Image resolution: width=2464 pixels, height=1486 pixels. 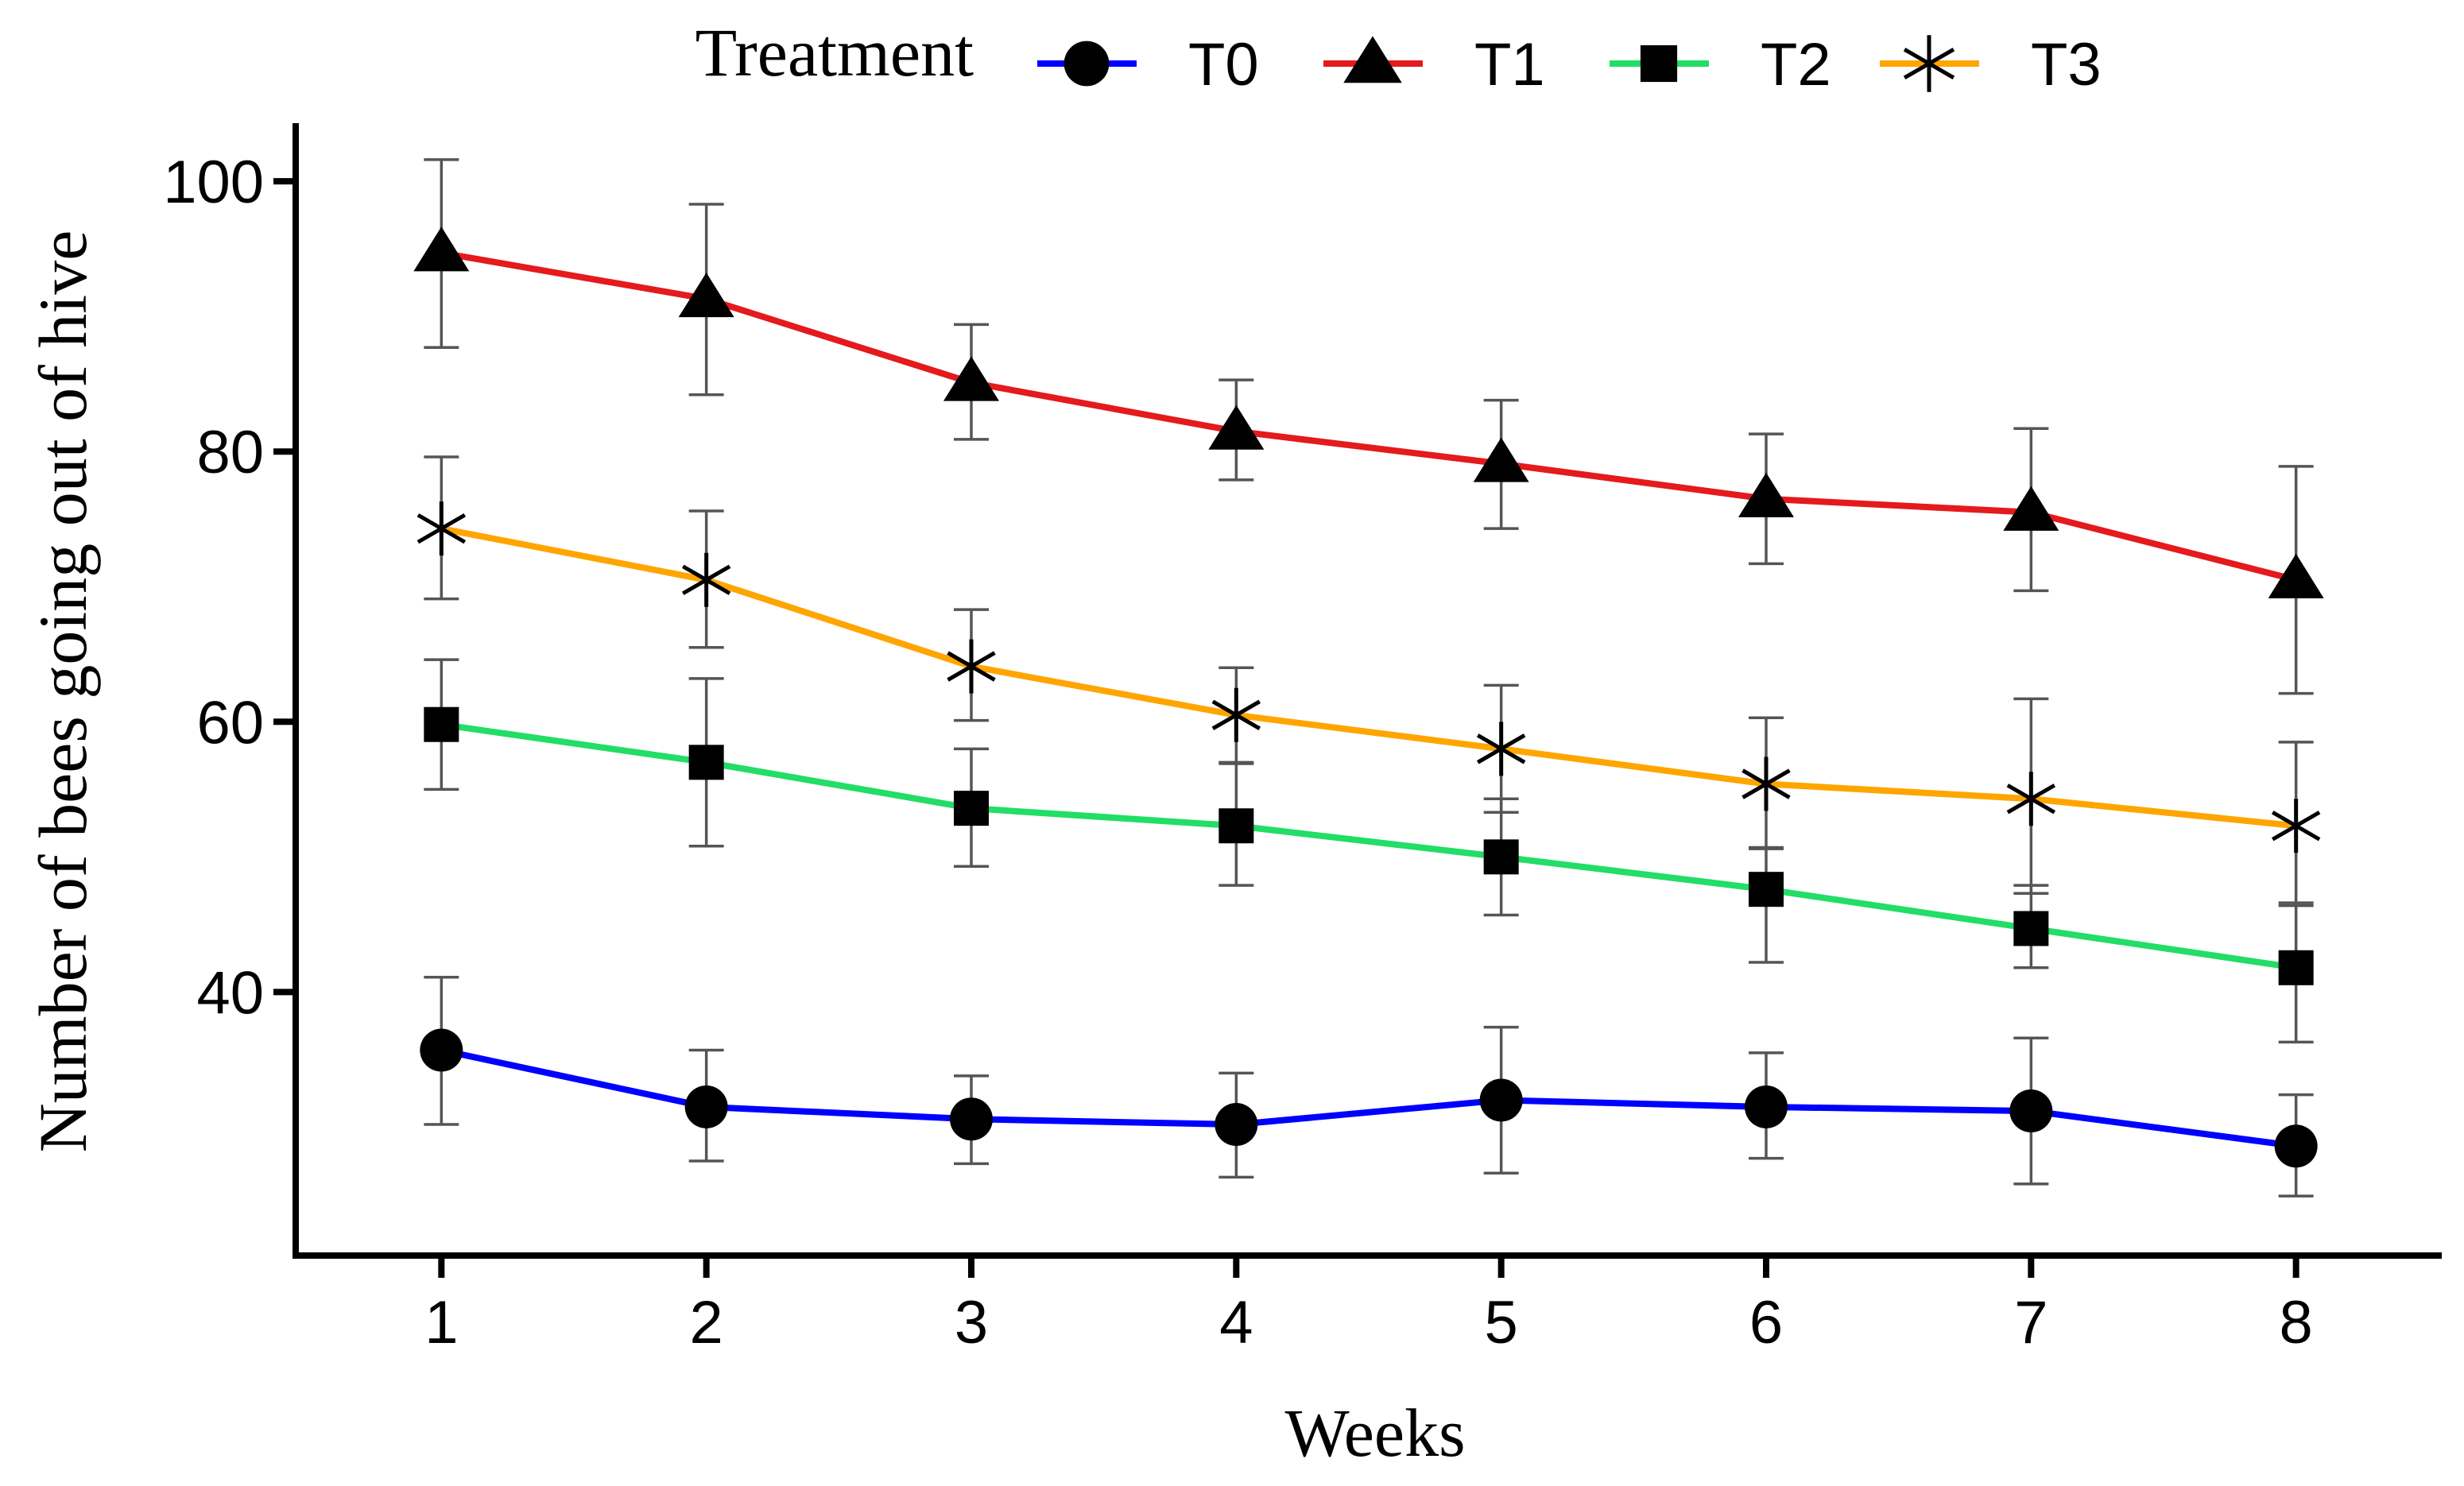 I want to click on legend: Treatment T0 T1 T2 T3, so click(x=1398, y=56).